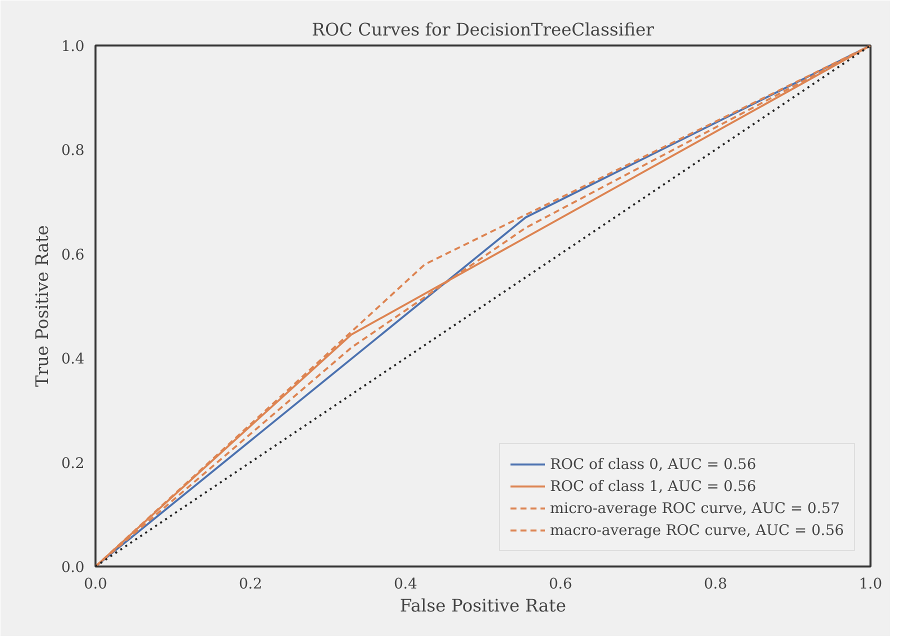 This screenshot has height=644, width=898. Describe the element at coordinates (43, 306) in the screenshot. I see `y-axis-title: True Positive Rate` at that location.